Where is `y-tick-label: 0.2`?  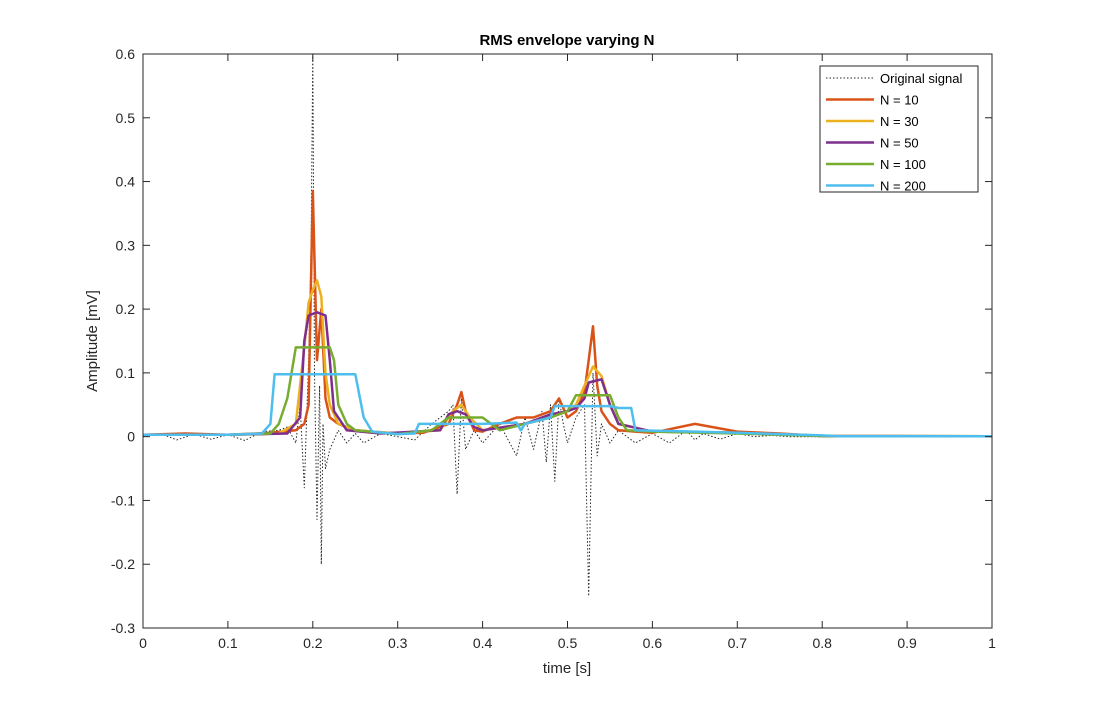 y-tick-label: 0.2 is located at coordinates (126, 309).